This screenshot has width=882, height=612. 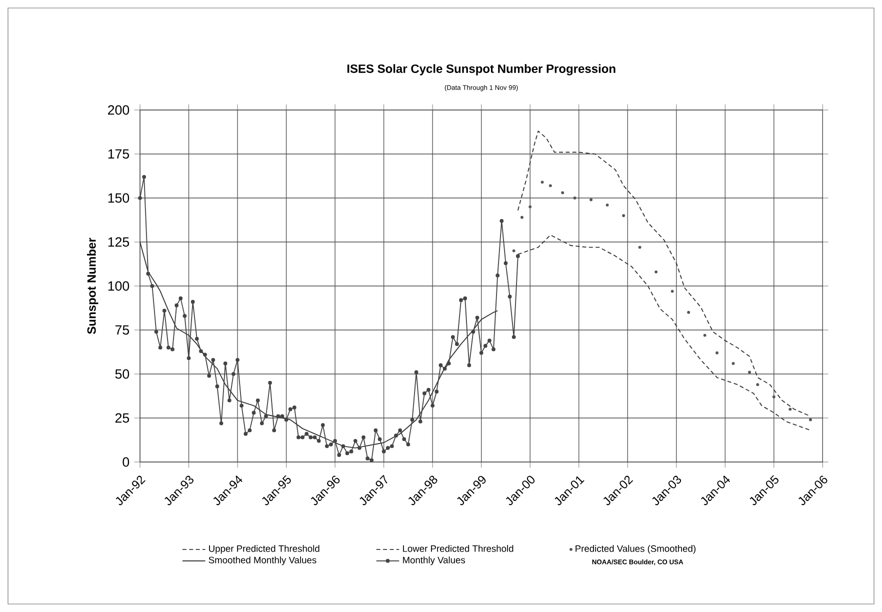 I want to click on y-tick-label: 75, so click(x=122, y=330).